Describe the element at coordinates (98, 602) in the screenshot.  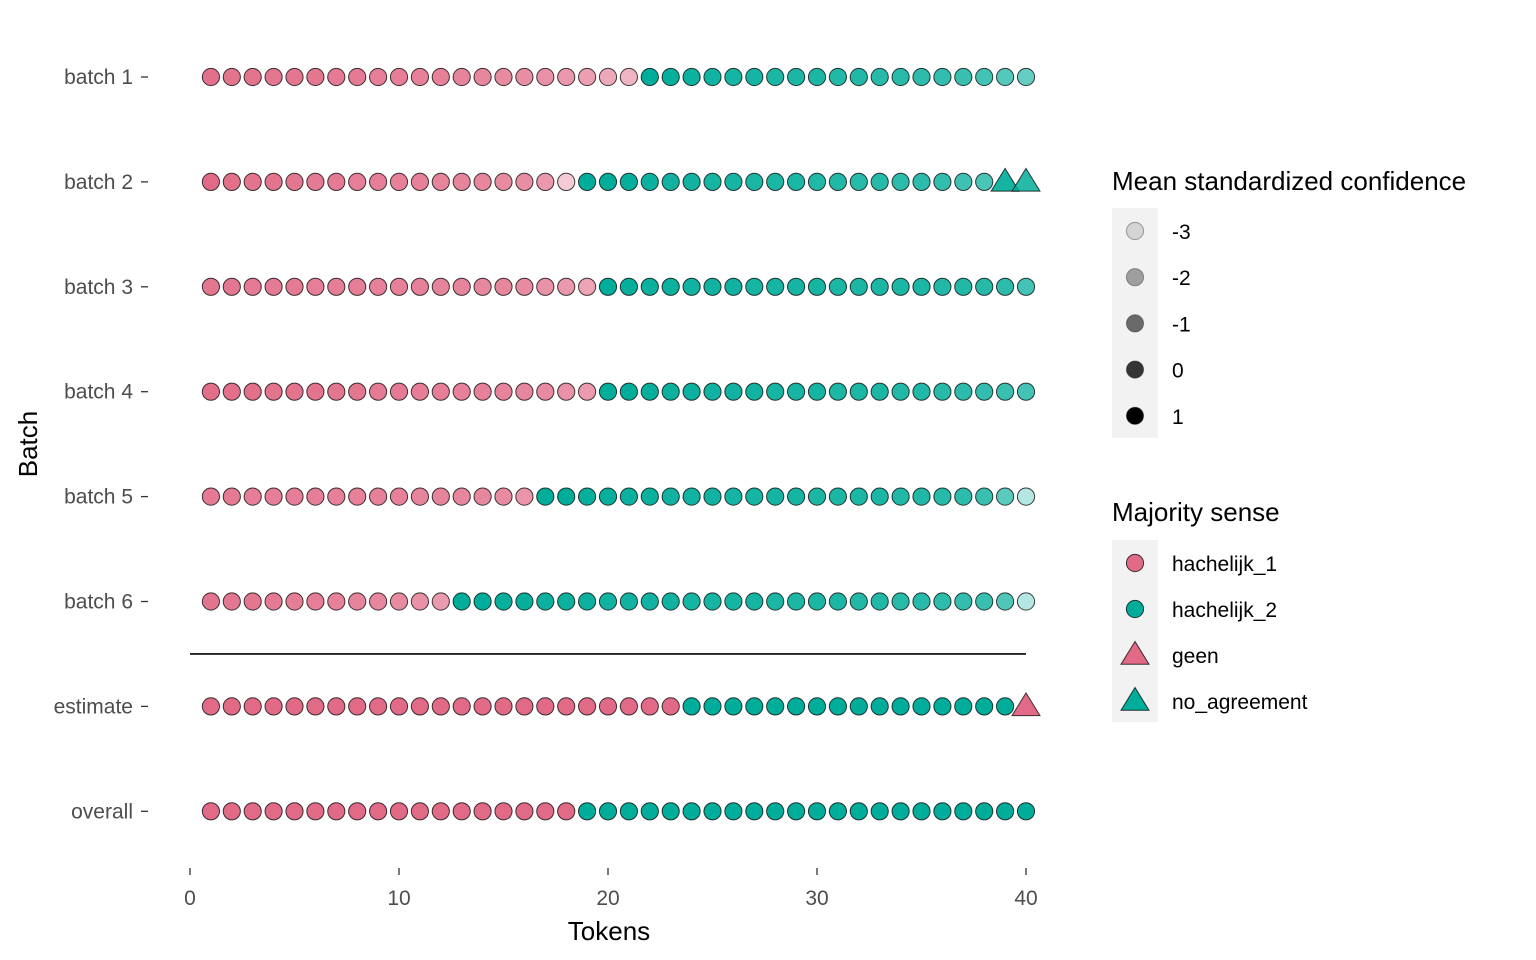
I see `y-tick-label: batch 6` at that location.